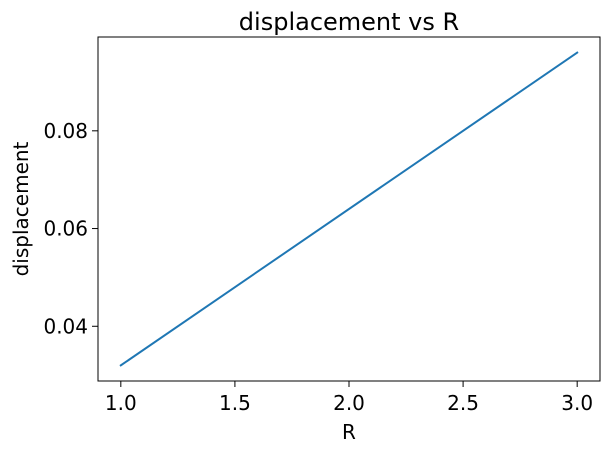  Describe the element at coordinates (349, 403) in the screenshot. I see `x-tick-label: 2.0` at that location.